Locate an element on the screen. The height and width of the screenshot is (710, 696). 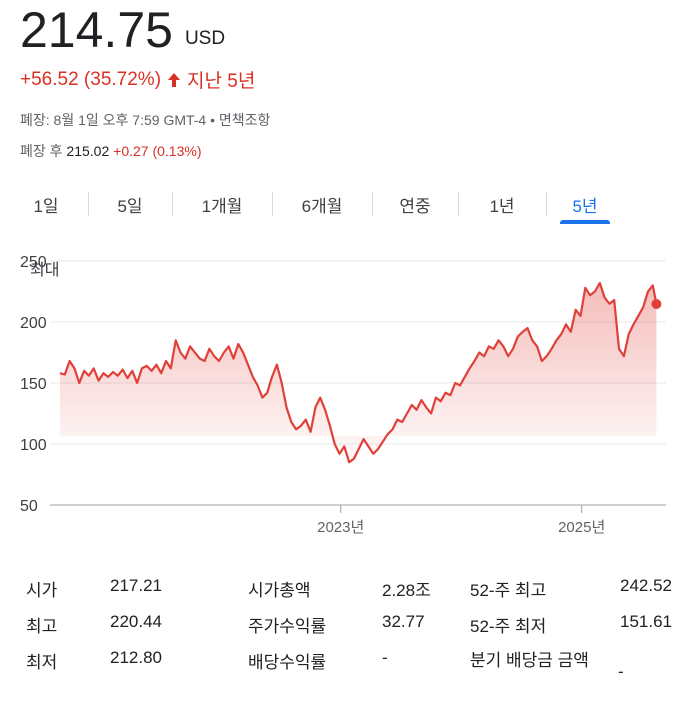
tab-5d: 5일 is located at coordinates (130, 206).